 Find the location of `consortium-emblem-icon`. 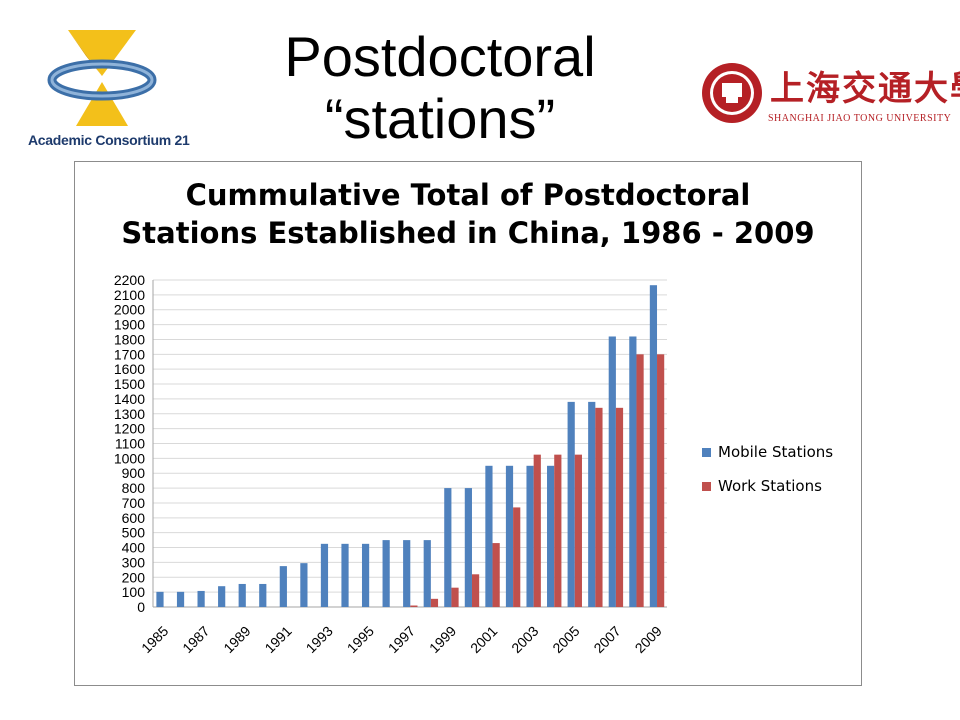

consortium-emblem-icon is located at coordinates (102, 78).